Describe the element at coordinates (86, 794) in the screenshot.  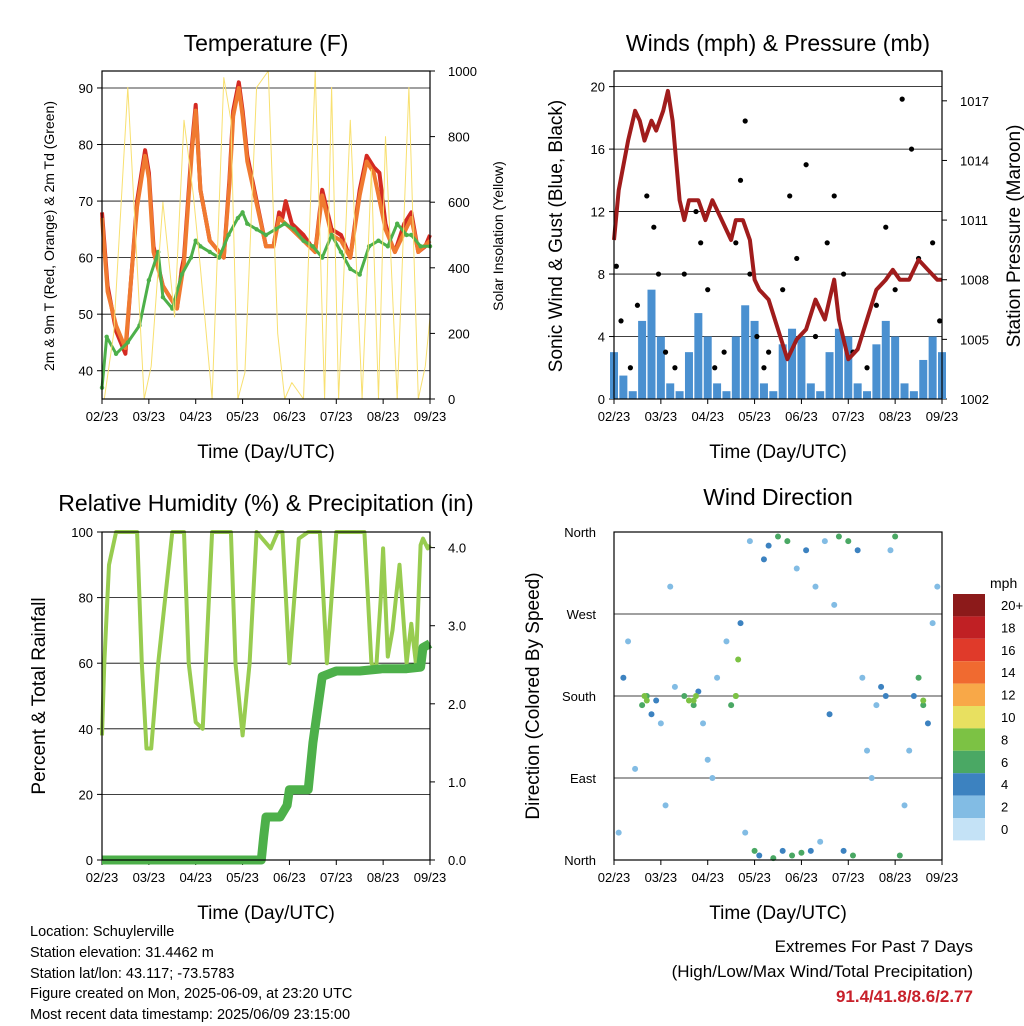
I see `humidity-ytick-label: 20` at that location.